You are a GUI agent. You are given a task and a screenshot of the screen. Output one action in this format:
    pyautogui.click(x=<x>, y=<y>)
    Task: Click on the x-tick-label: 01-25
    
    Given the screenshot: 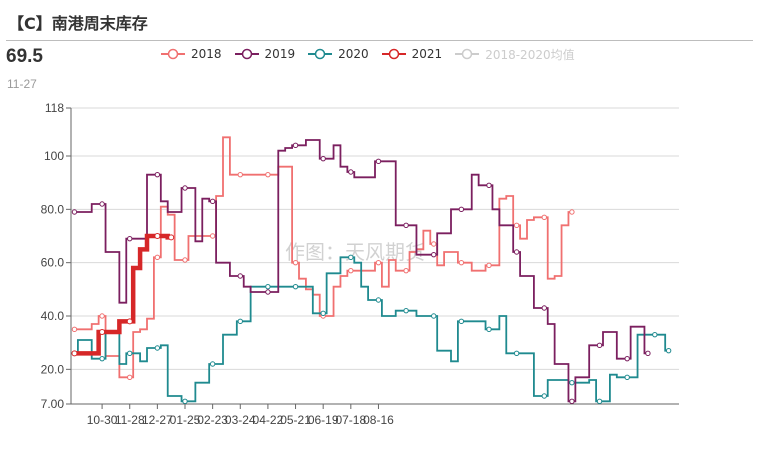 What is the action you would take?
    pyautogui.click(x=185, y=420)
    